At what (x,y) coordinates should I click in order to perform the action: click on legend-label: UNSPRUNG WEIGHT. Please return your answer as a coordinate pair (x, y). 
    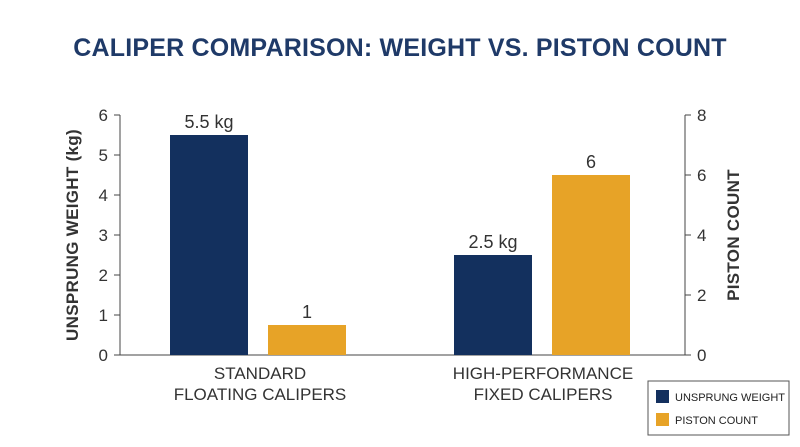
    Looking at the image, I should click on (730, 398).